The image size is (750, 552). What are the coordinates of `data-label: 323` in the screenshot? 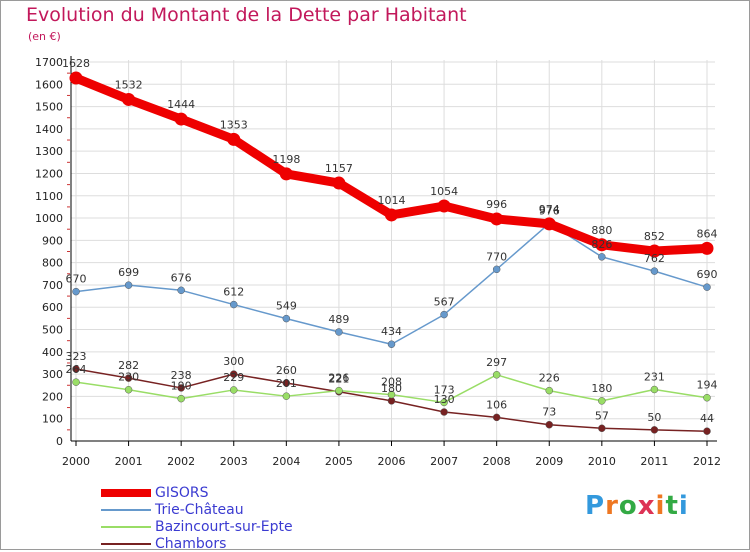 It's located at (76, 356).